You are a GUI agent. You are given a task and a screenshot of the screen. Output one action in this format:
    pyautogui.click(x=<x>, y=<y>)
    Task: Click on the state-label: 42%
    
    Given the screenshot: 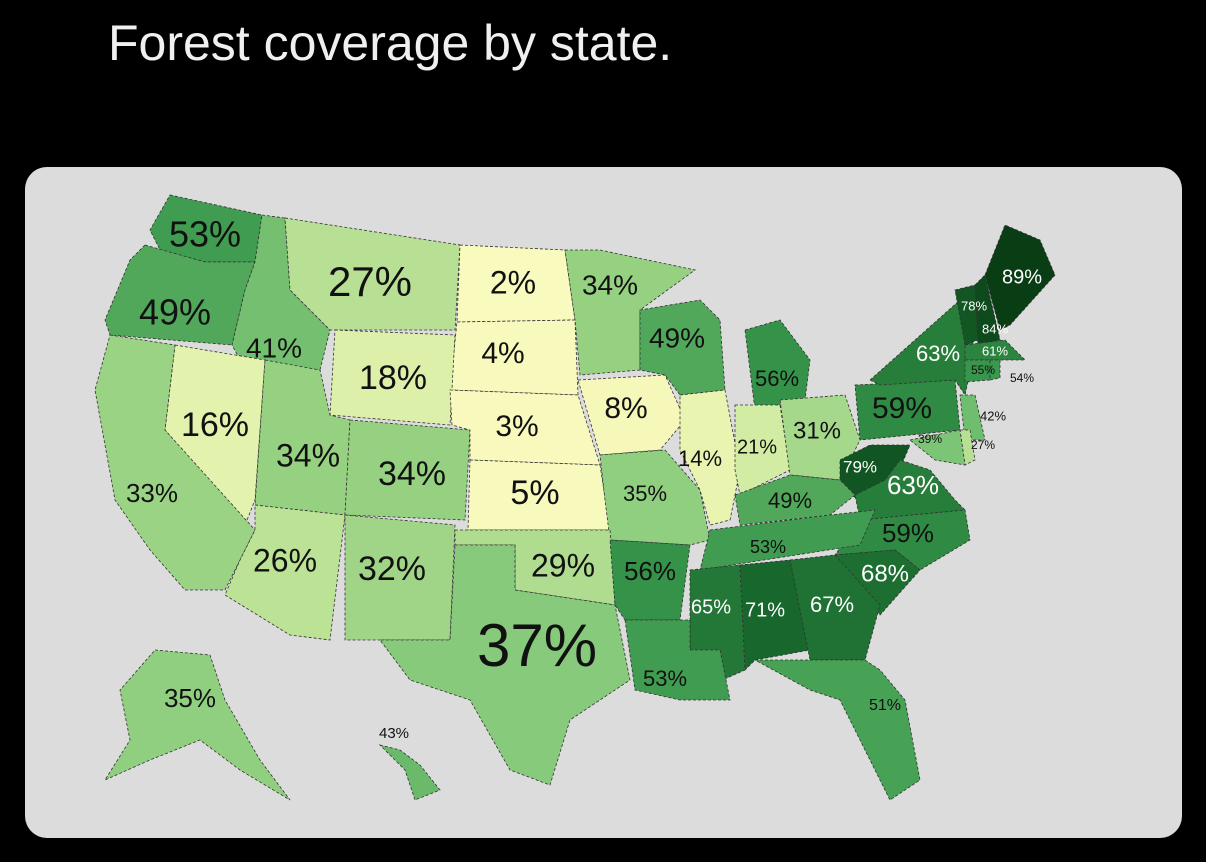 What is the action you would take?
    pyautogui.click(x=993, y=415)
    